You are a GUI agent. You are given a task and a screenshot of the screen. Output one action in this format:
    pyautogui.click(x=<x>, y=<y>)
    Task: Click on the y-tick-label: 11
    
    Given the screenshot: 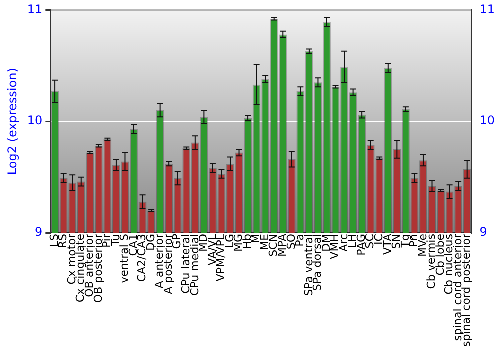 What is the action you would take?
    pyautogui.click(x=35, y=9)
    